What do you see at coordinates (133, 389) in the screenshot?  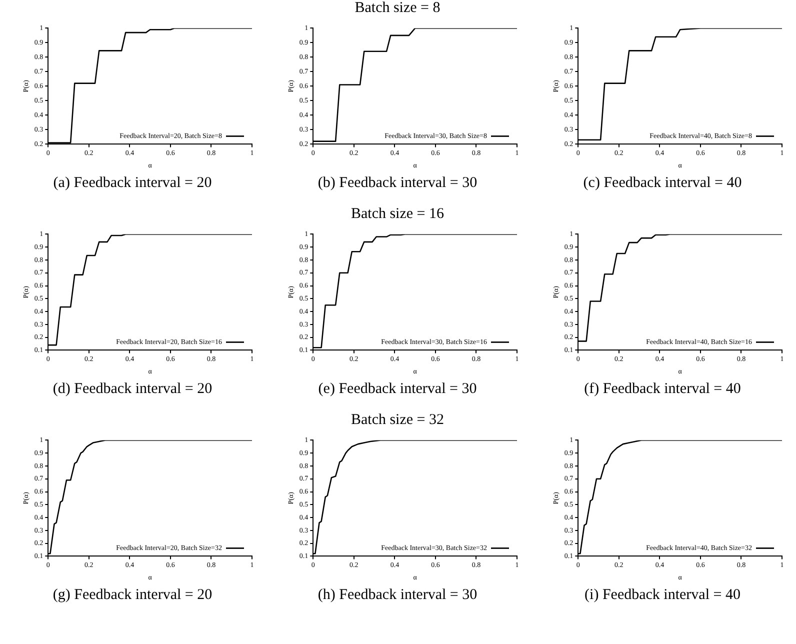 I see `text: (d) Feedback interval = 20` at bounding box center [133, 389].